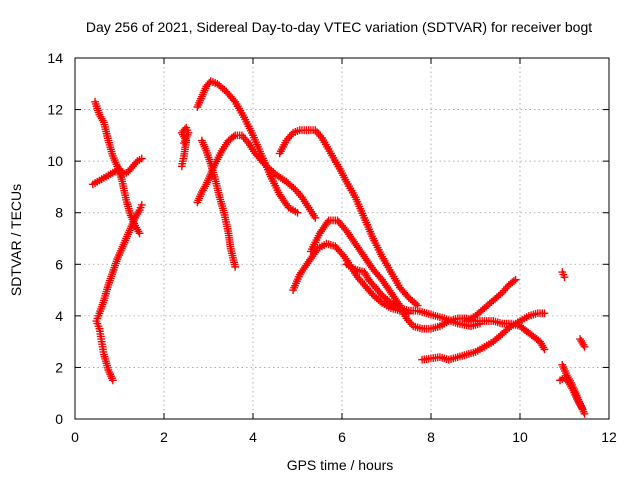  Describe the element at coordinates (59, 213) in the screenshot. I see `y-tick-label: 8` at that location.